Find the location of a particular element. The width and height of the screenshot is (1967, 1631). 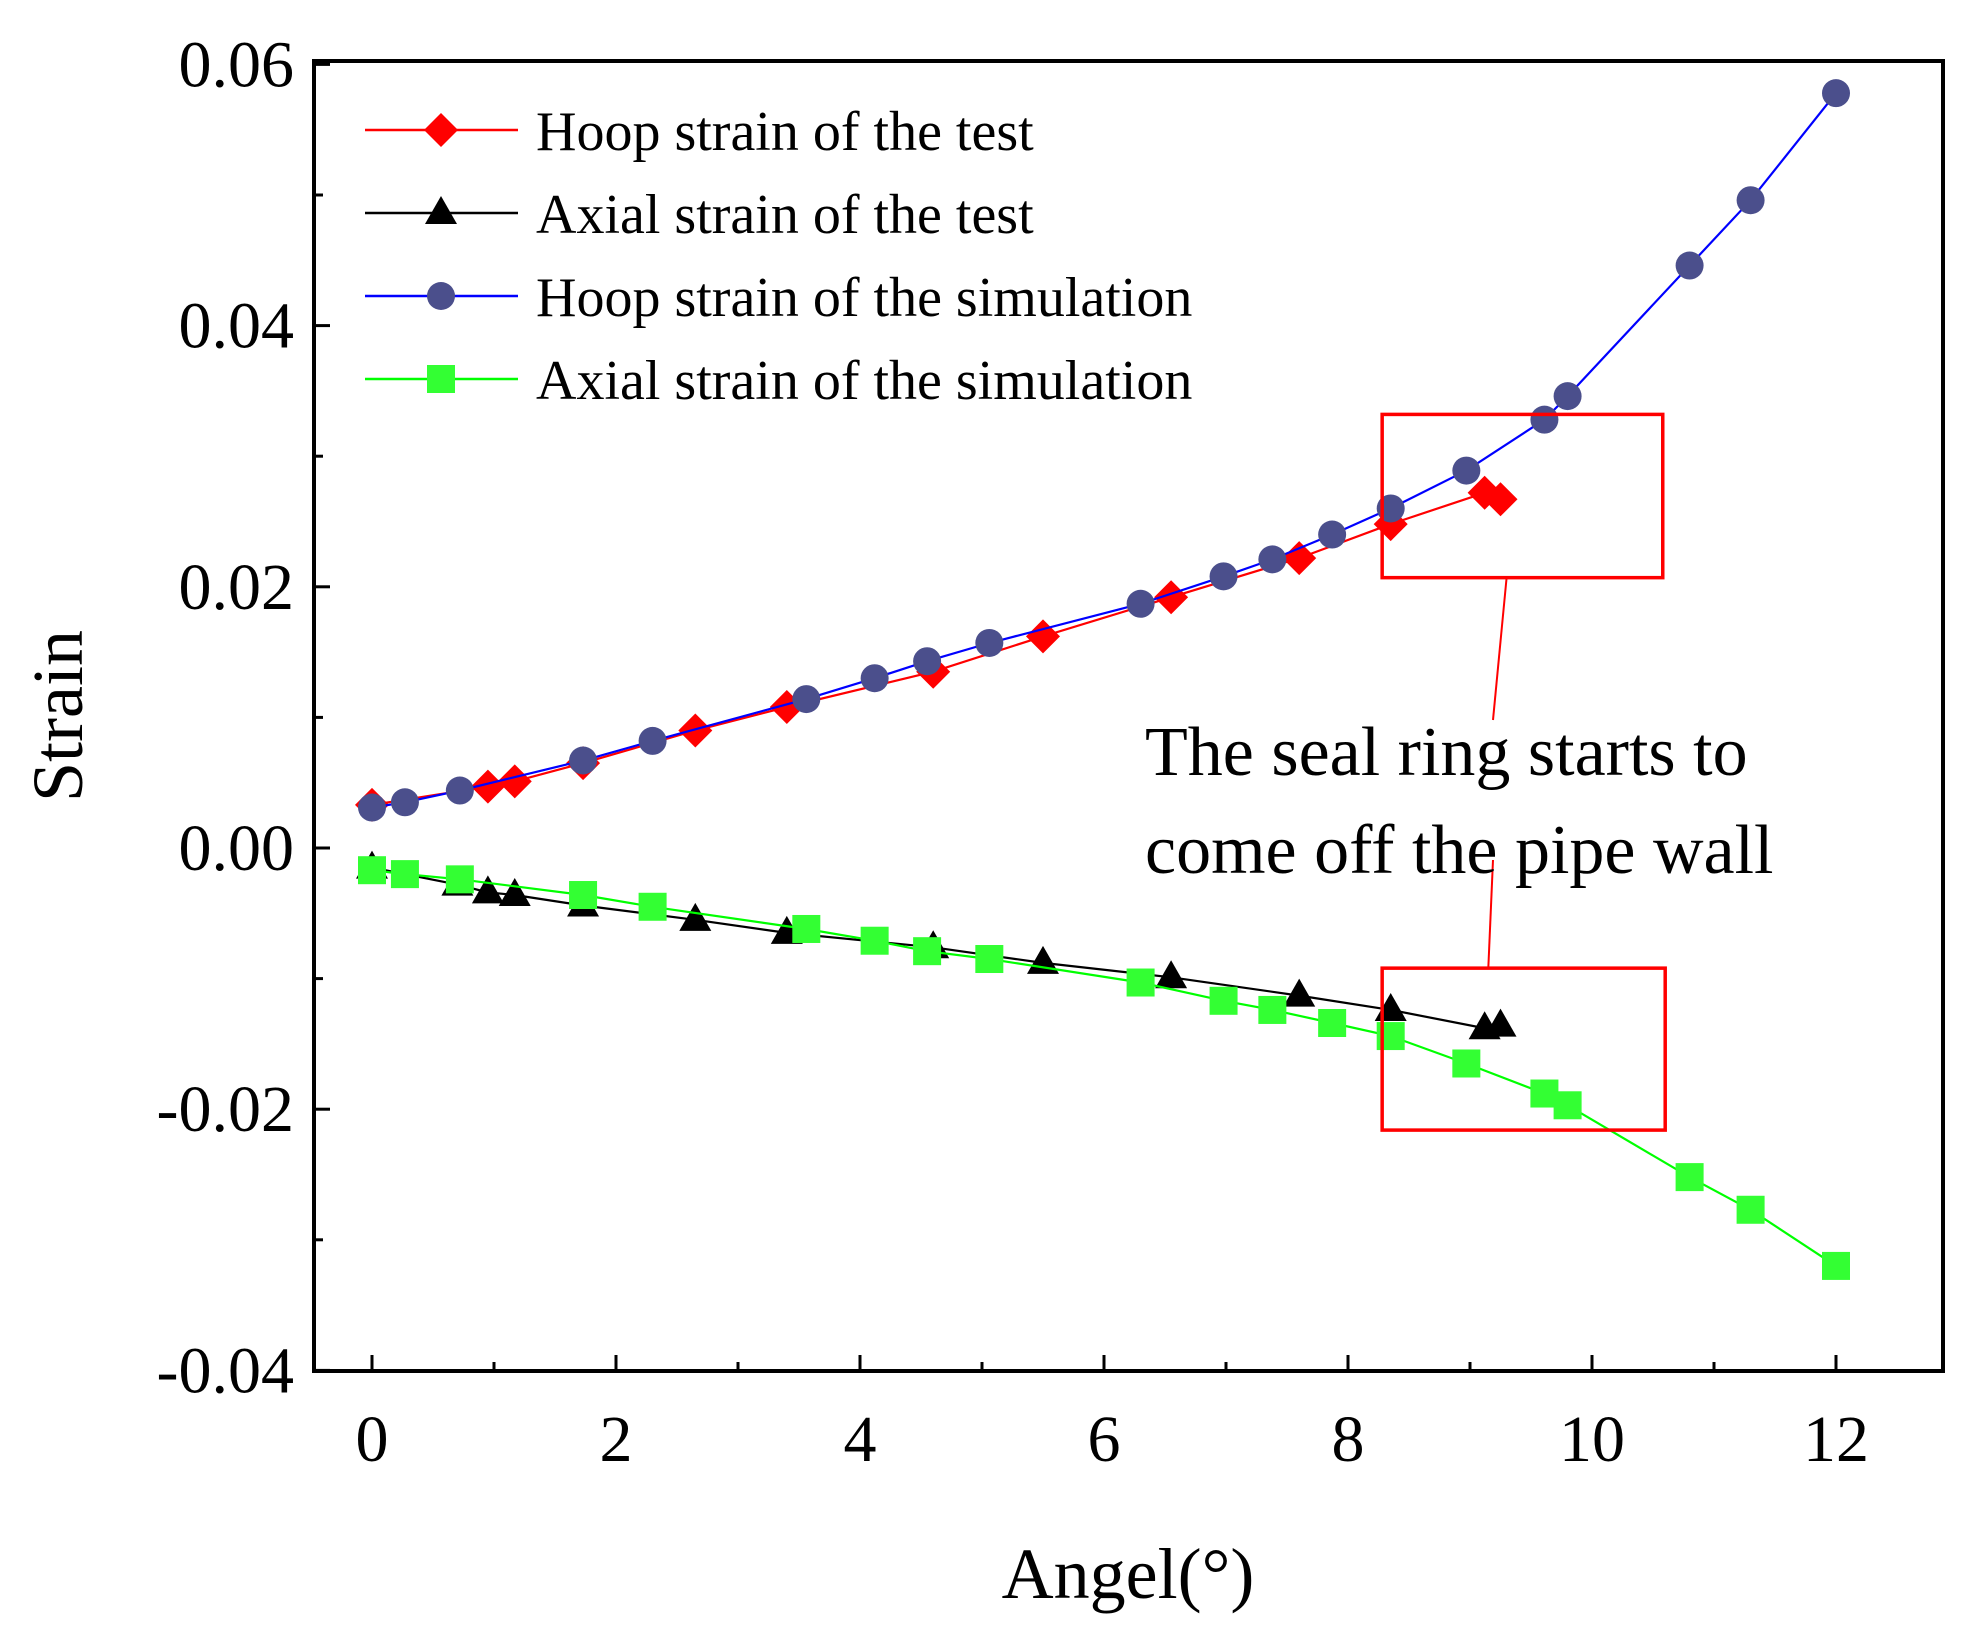

x-tick-label: 0 is located at coordinates (372, 1439).